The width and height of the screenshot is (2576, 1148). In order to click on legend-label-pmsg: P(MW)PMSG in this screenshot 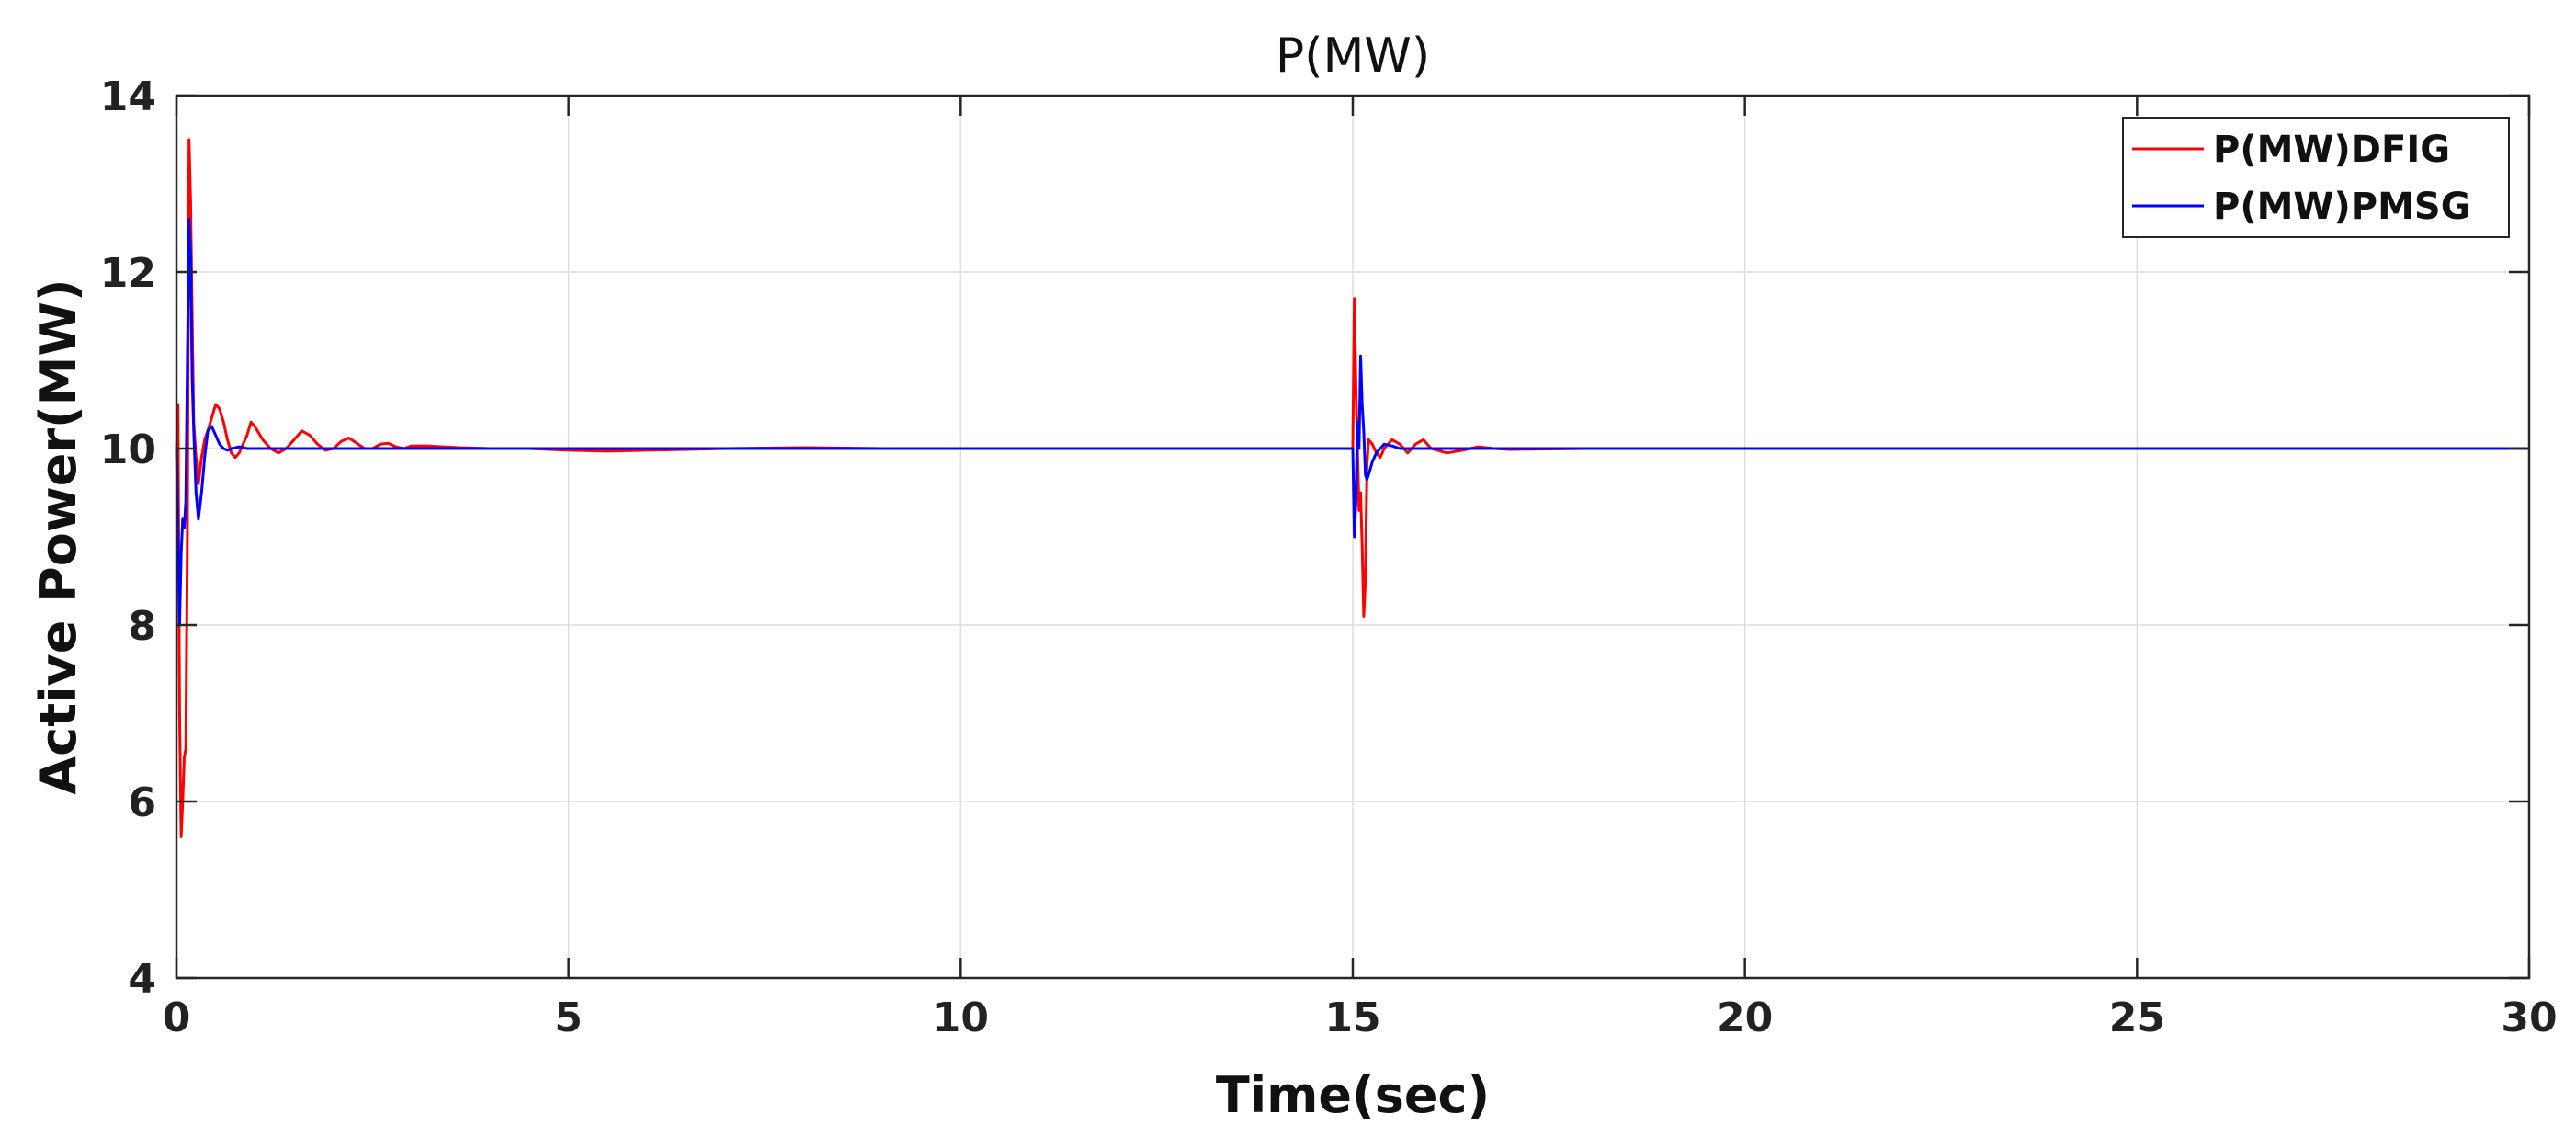, I will do `click(2342, 207)`.